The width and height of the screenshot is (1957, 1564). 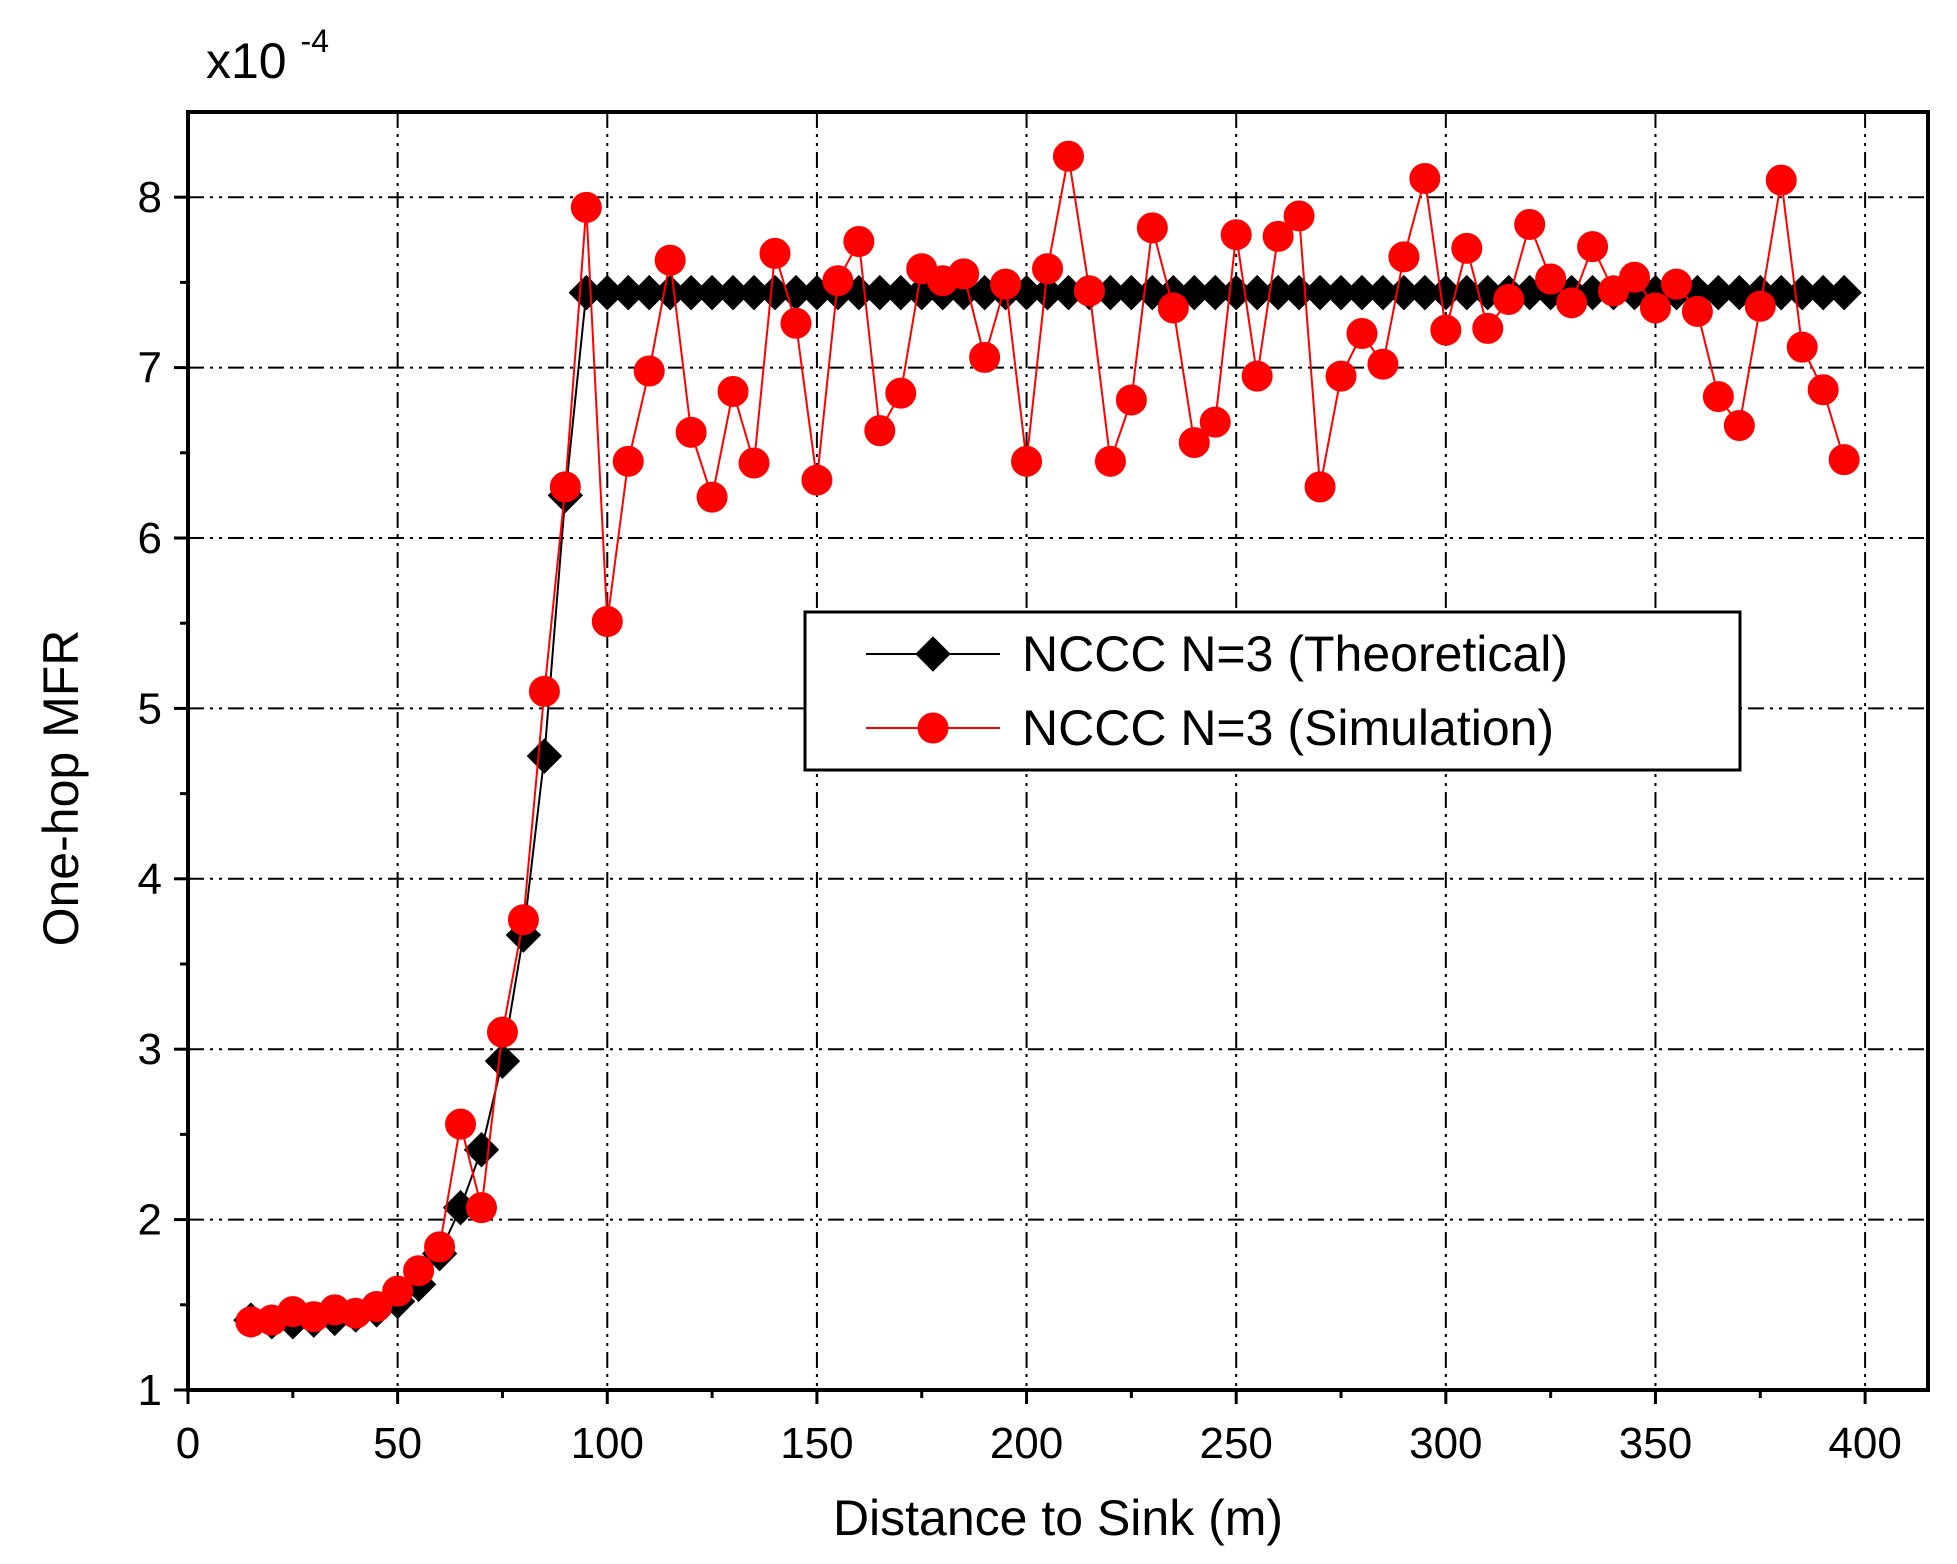 I want to click on legend-label: NCCC N=3 (Theoretical), so click(x=1295, y=654).